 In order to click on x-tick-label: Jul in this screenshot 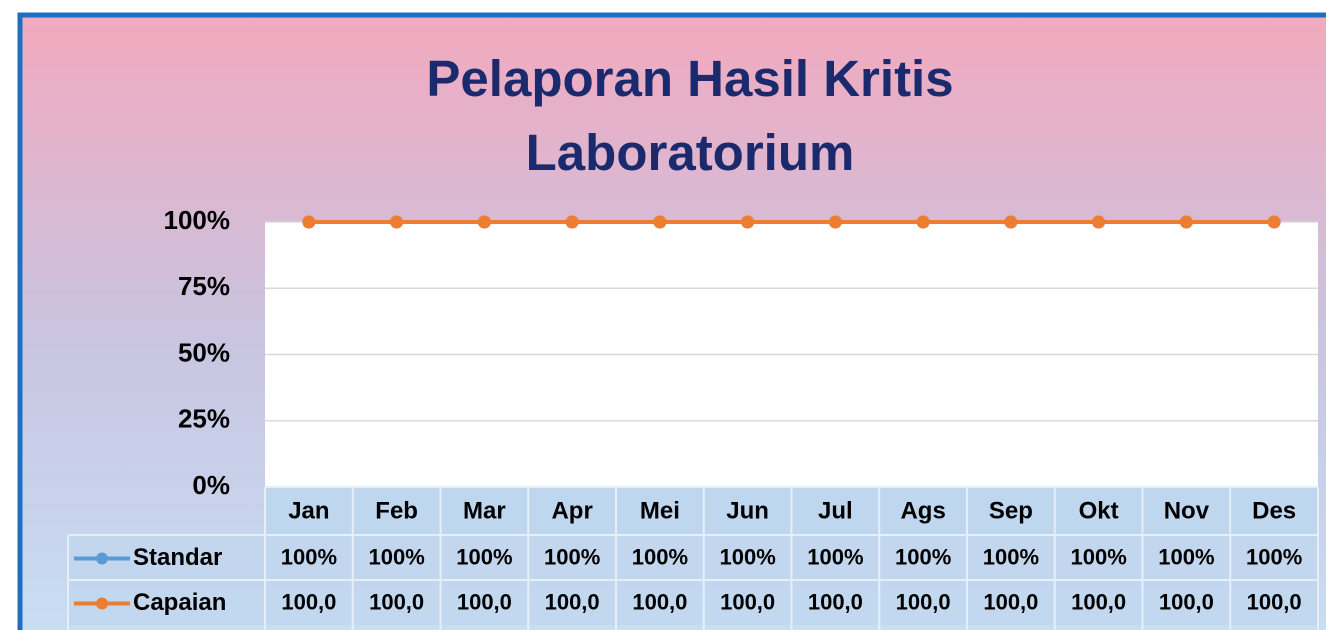, I will do `click(835, 510)`.